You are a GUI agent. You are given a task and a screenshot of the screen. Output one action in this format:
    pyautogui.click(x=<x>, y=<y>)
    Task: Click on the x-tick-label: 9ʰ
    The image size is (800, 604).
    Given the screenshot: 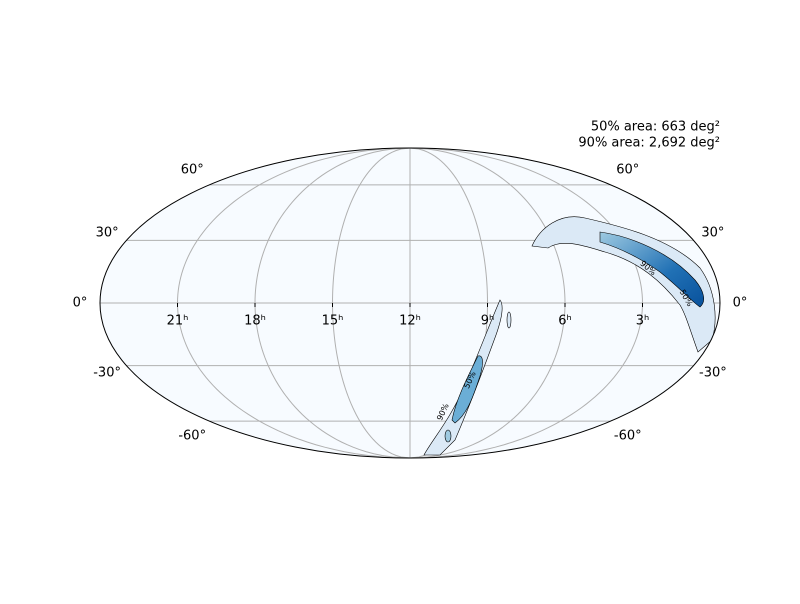 What is the action you would take?
    pyautogui.click(x=488, y=321)
    